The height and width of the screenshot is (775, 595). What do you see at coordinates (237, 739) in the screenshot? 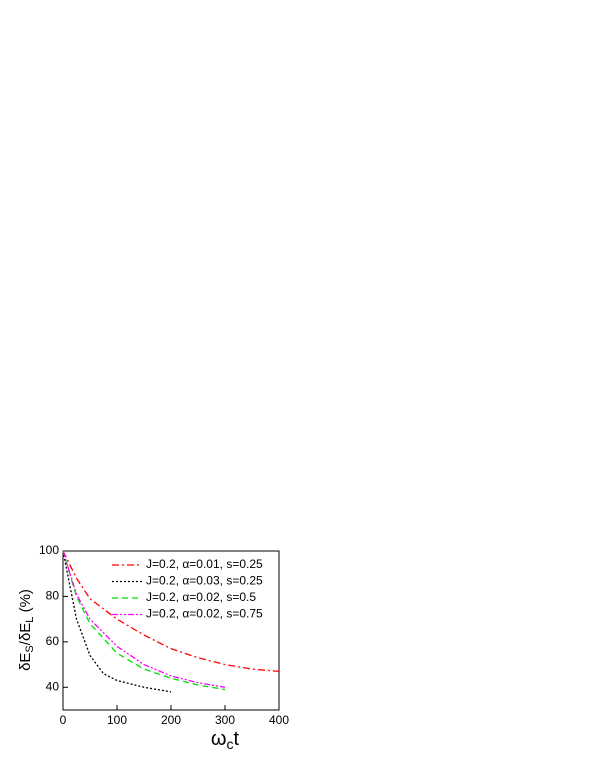
I see `x-label-rest: t` at bounding box center [237, 739].